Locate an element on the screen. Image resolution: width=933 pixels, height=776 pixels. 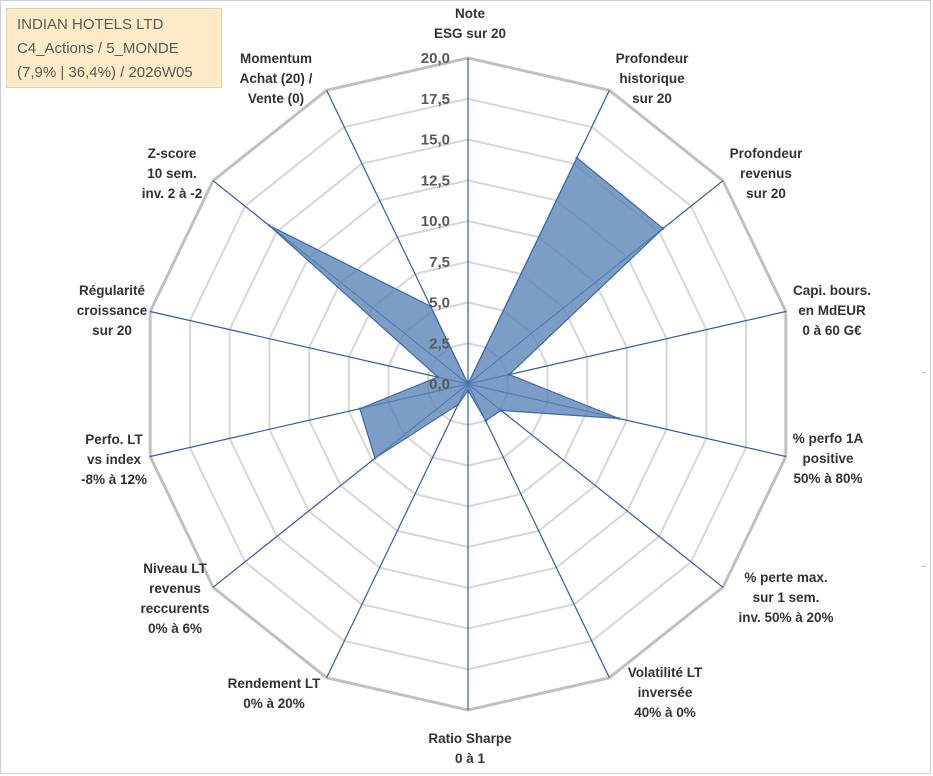
axis-label: Note ESG sur 20 is located at coordinates (470, 23).